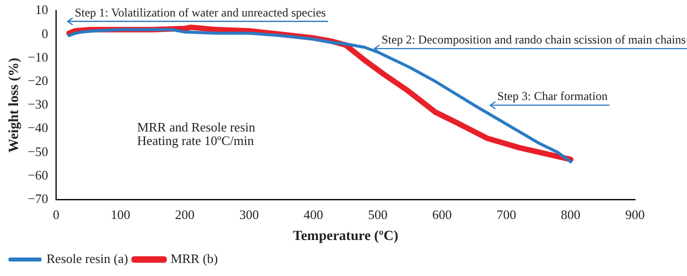 This screenshot has width=687, height=276. I want to click on annotation: Heating rate 10ºC/min, so click(195, 140).